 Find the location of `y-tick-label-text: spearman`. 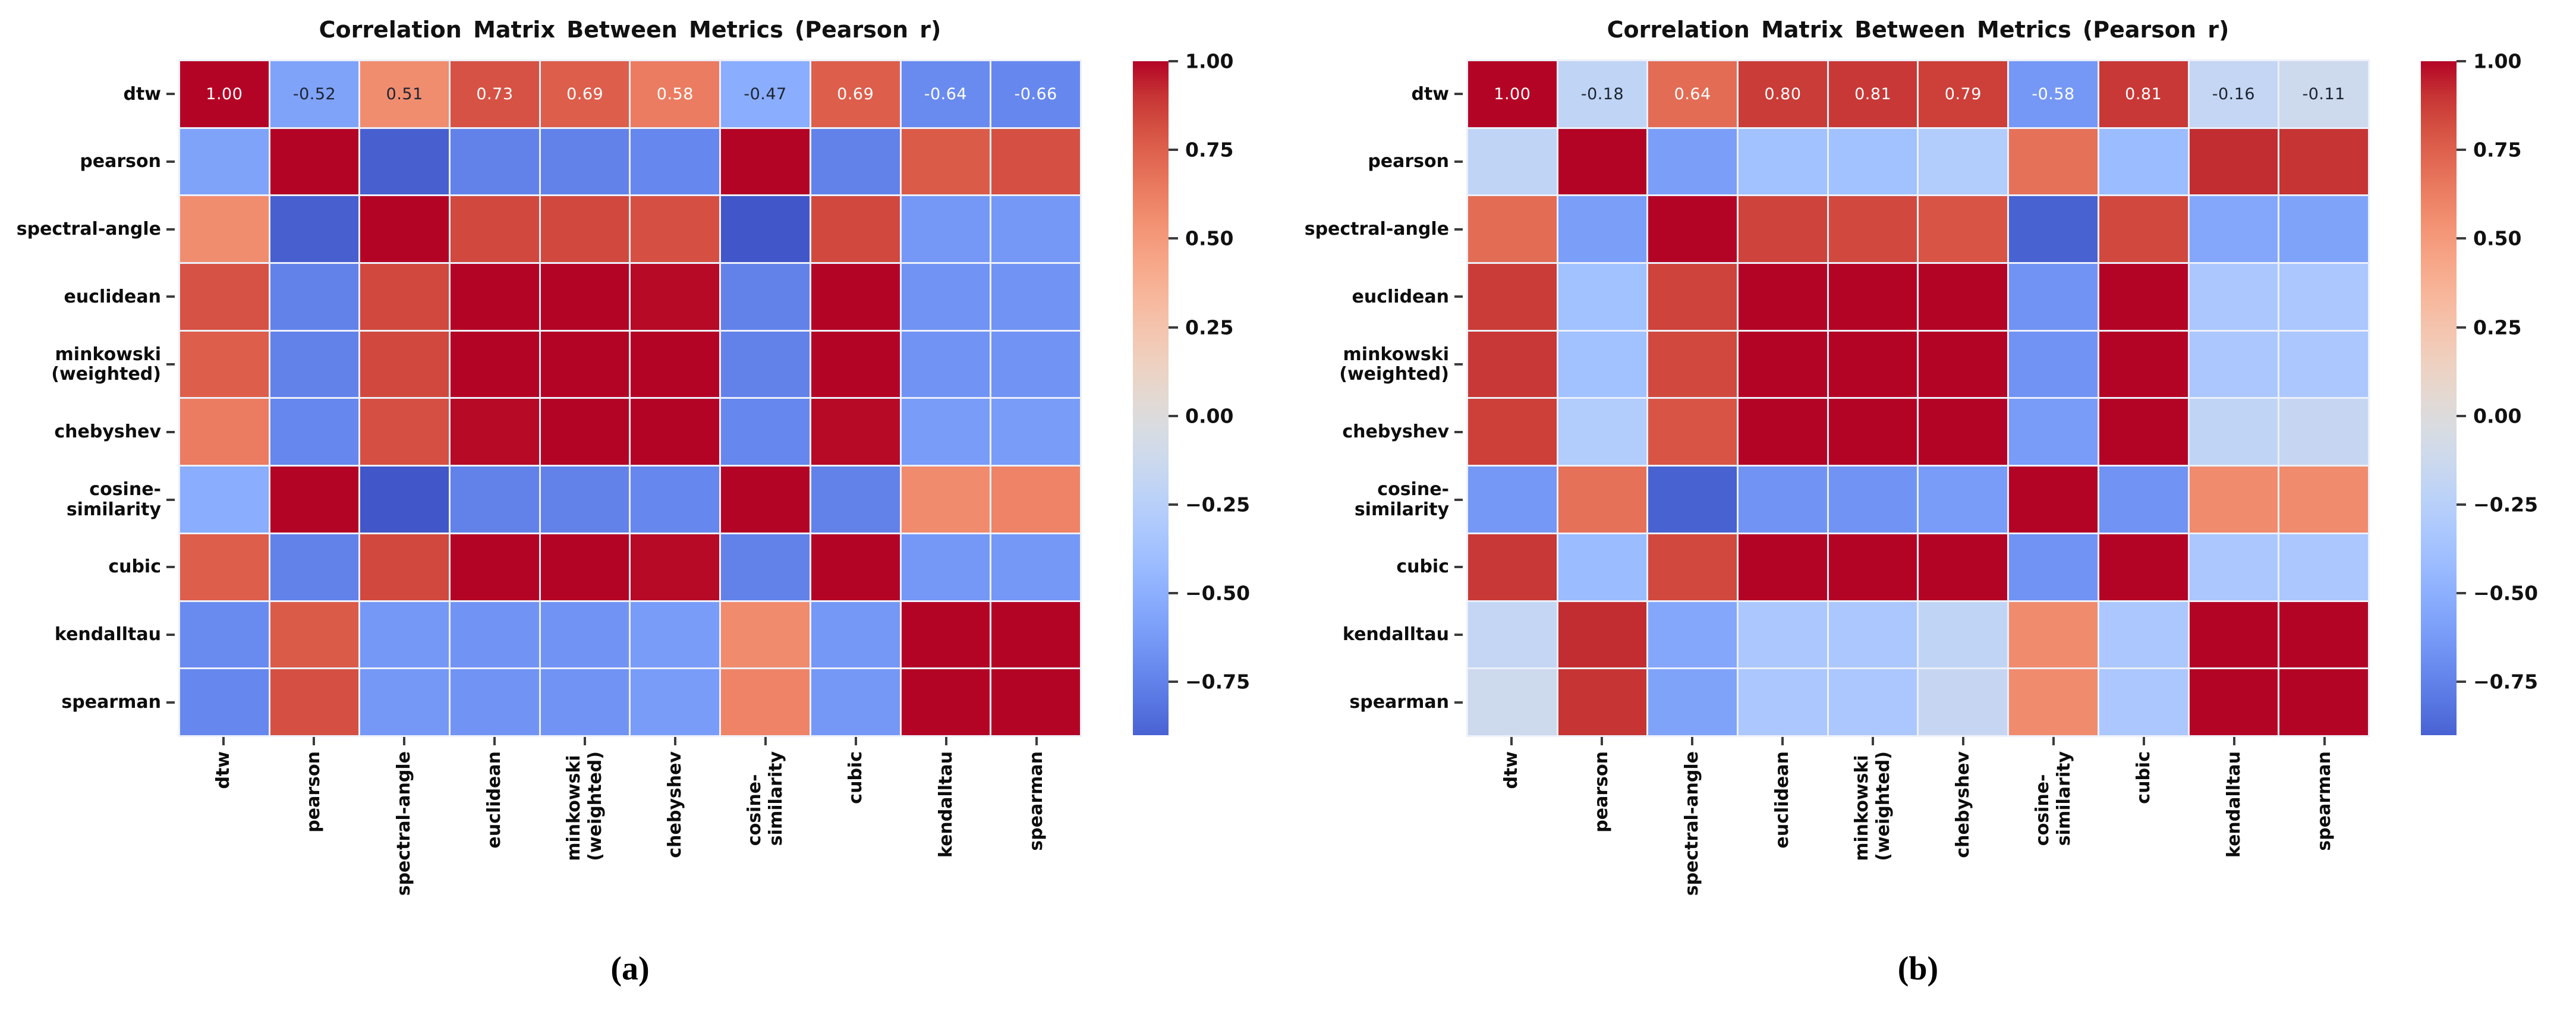

y-tick-label-text: spearman is located at coordinates (1399, 702).